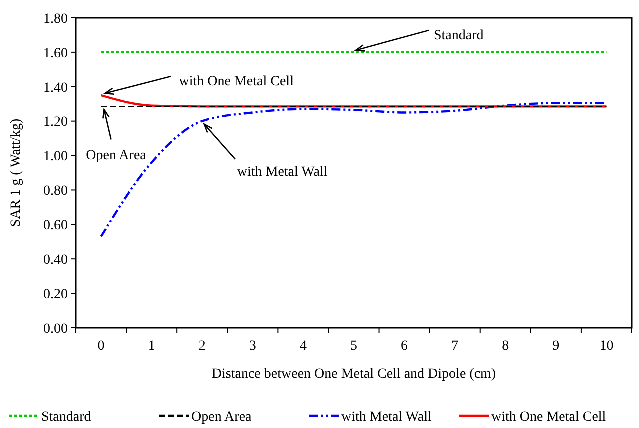  What do you see at coordinates (56, 122) in the screenshot?
I see `y-tick-label: 1.20` at bounding box center [56, 122].